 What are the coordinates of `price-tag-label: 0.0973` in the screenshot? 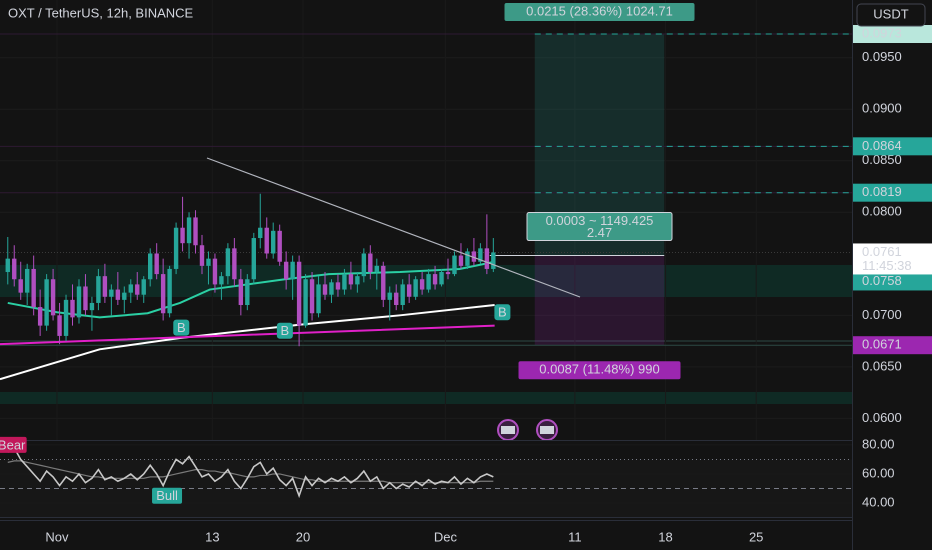 It's located at (882, 32).